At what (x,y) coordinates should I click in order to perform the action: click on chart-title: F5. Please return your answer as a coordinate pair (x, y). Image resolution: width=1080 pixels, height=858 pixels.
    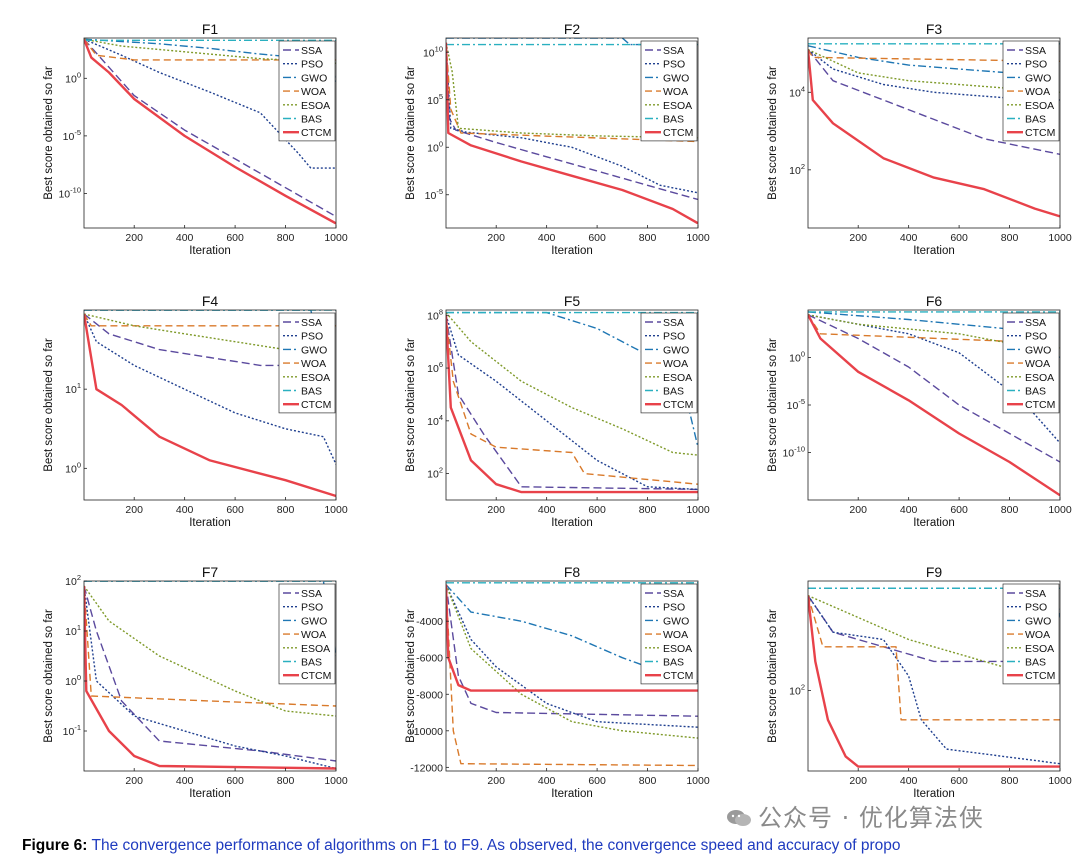
    Looking at the image, I should click on (572, 301).